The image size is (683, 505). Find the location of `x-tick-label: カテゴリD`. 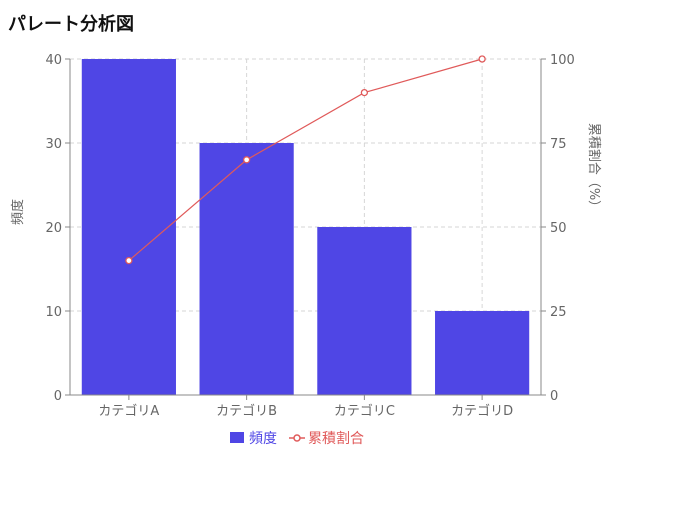

x-tick-label: カテゴリD is located at coordinates (482, 411).